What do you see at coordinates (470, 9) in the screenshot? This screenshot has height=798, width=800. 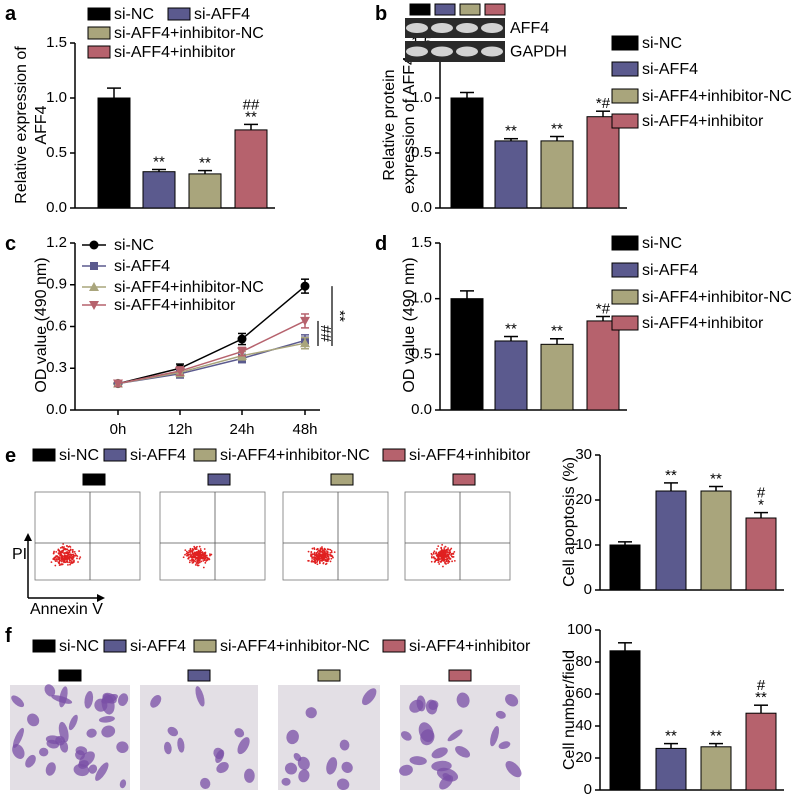 I see `lane-swatch` at bounding box center [470, 9].